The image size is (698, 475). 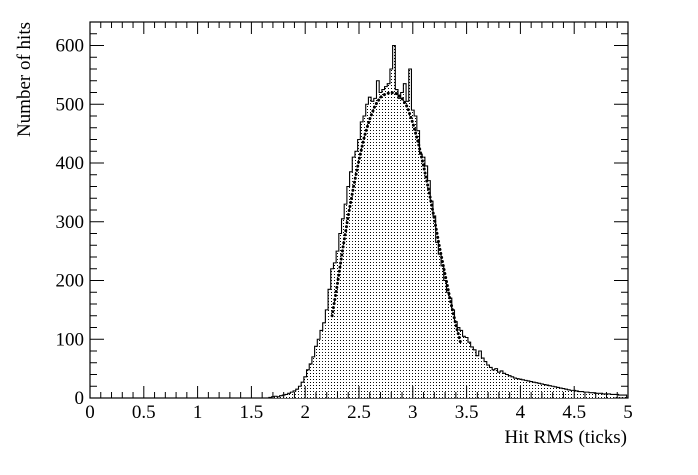 What do you see at coordinates (467, 412) in the screenshot?
I see `x-tick-label: 3.5` at bounding box center [467, 412].